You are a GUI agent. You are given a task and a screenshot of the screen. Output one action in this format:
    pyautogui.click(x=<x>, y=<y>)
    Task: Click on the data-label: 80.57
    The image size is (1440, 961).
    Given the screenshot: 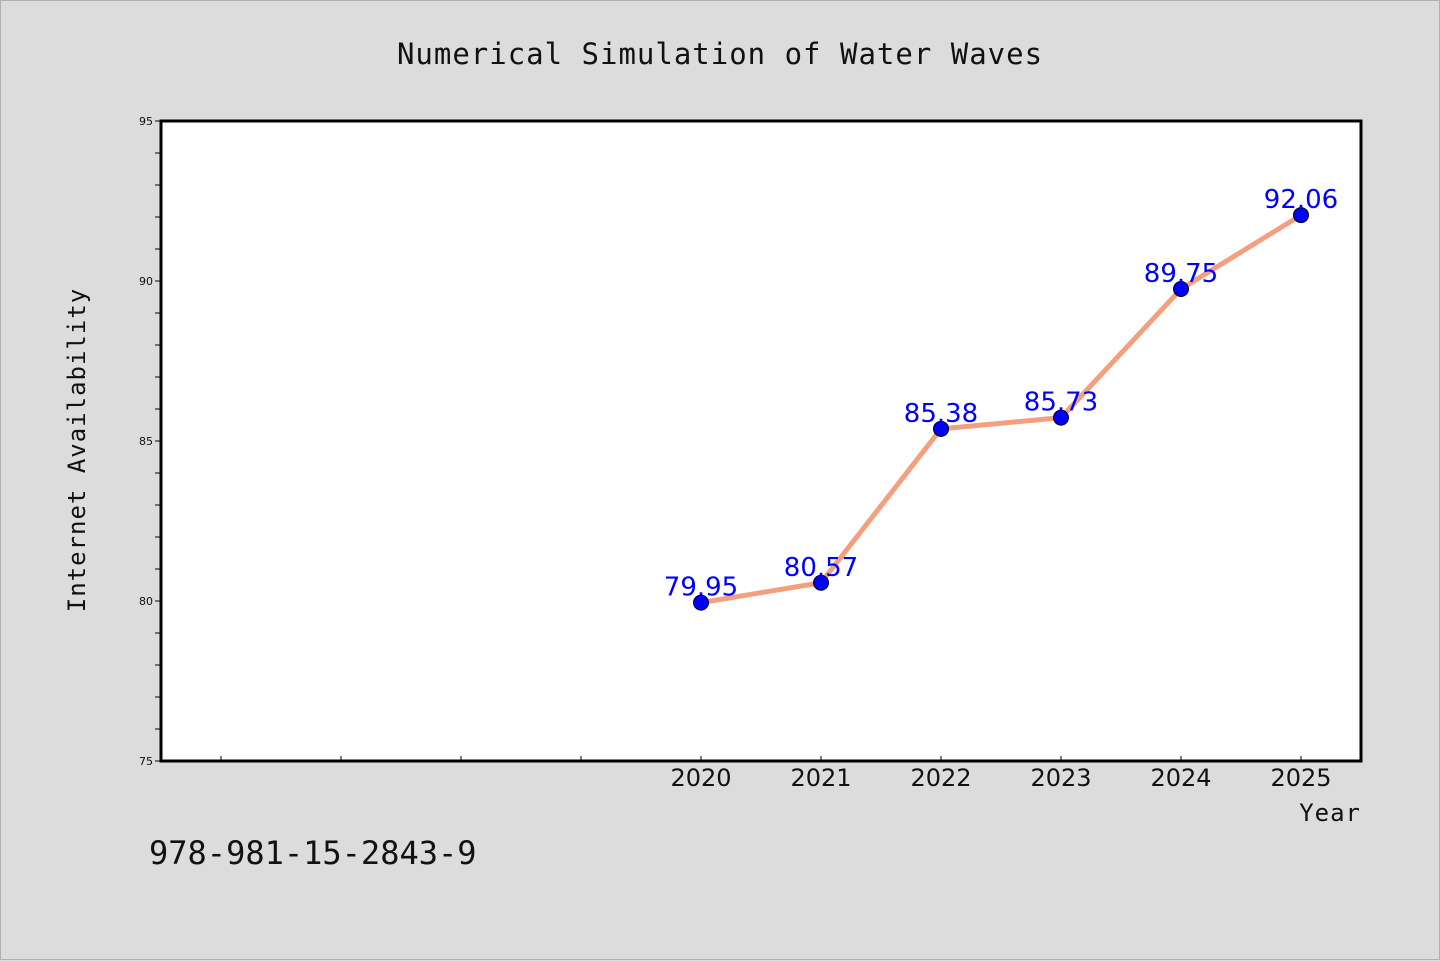 What is the action you would take?
    pyautogui.click(x=821, y=568)
    